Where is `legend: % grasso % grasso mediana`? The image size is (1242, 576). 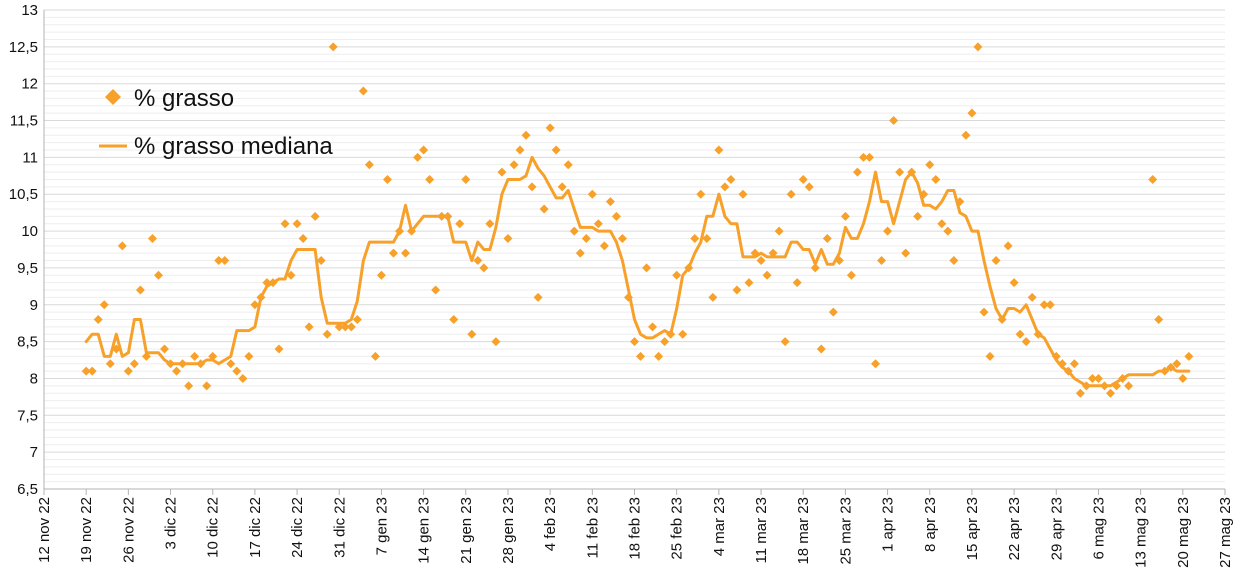 legend: % grasso % grasso mediana is located at coordinates (216, 122).